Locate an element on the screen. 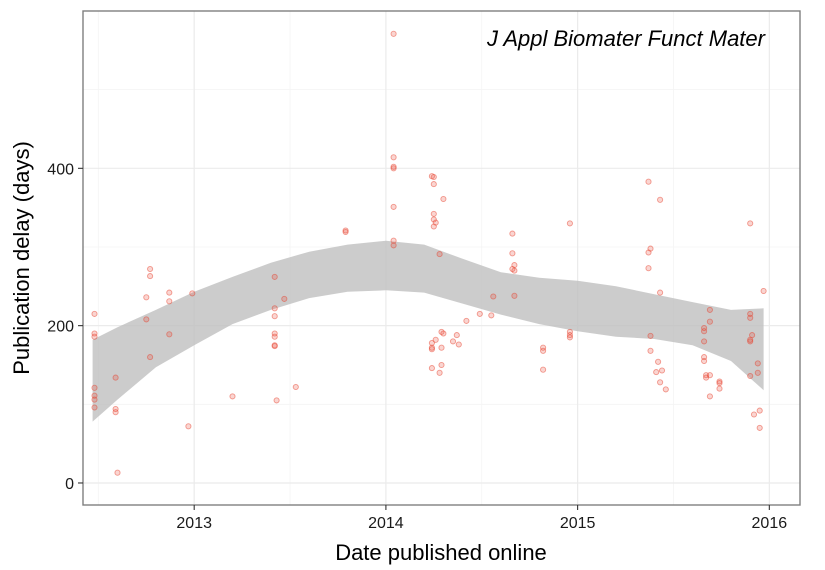  x-tick-label: 2013 is located at coordinates (194, 523).